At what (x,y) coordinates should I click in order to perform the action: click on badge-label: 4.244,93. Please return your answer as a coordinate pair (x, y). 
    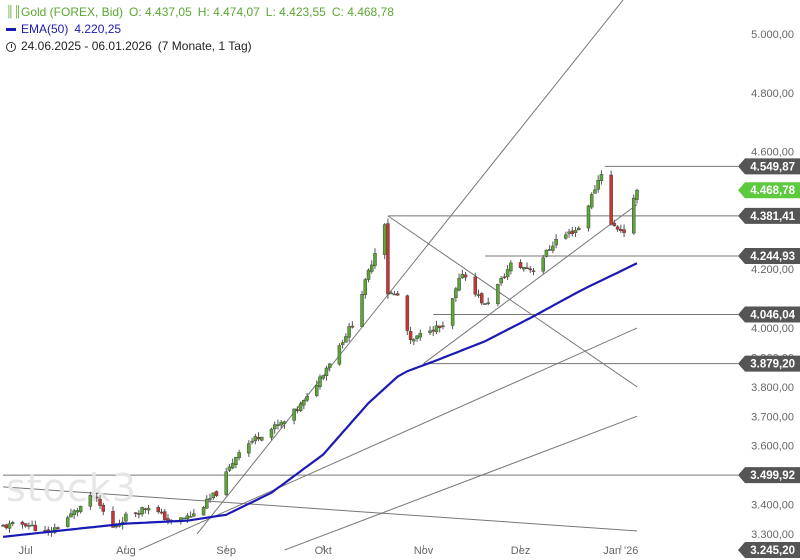
    Looking at the image, I should click on (772, 257).